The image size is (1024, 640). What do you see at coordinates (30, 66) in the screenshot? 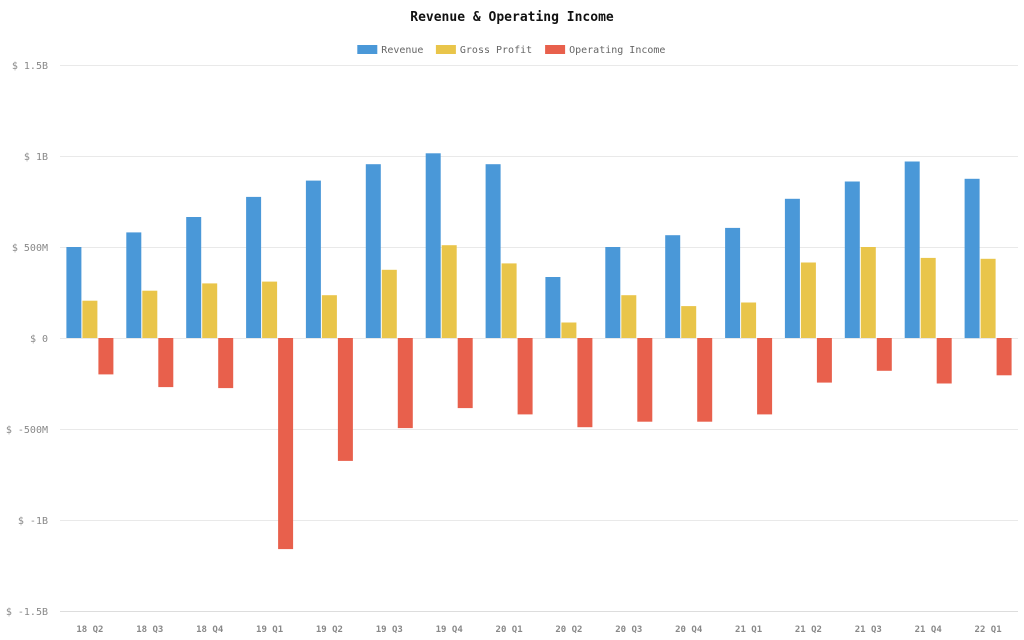
I see `y-tick-label: $ 1.5B` at bounding box center [30, 66].